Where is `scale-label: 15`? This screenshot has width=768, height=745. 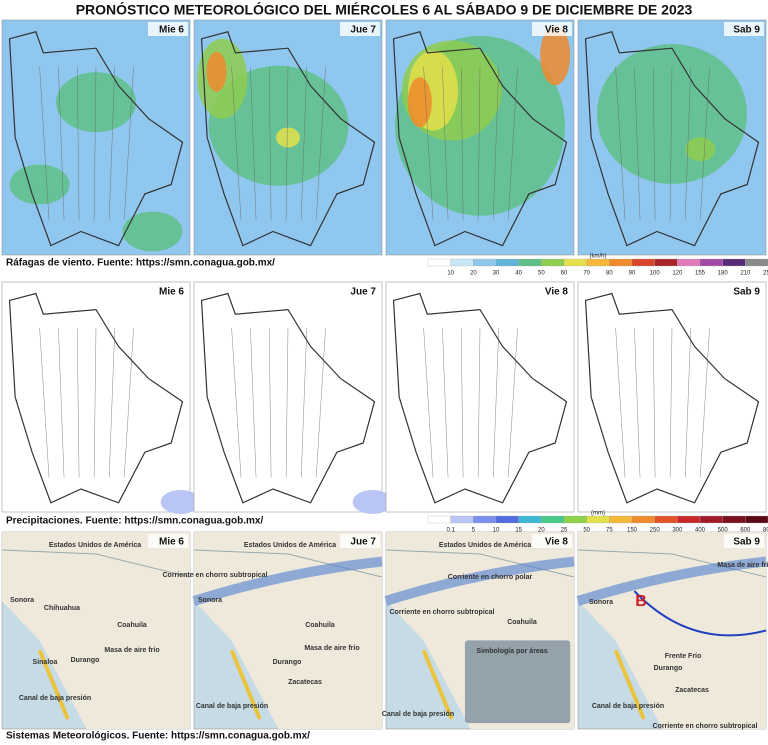 scale-label: 15 is located at coordinates (518, 531).